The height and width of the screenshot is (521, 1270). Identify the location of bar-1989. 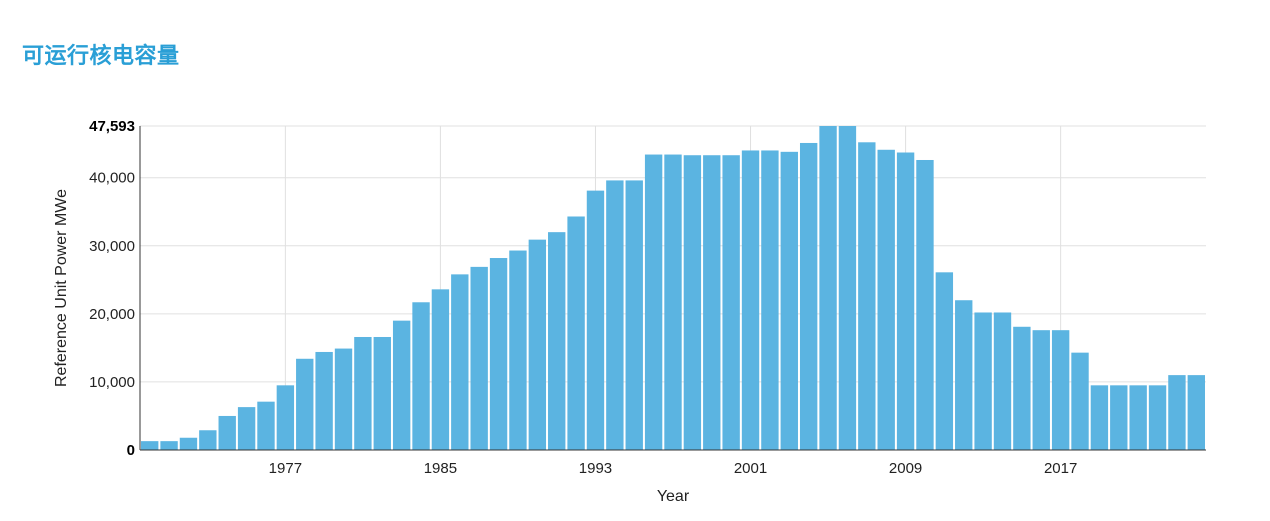
(518, 350).